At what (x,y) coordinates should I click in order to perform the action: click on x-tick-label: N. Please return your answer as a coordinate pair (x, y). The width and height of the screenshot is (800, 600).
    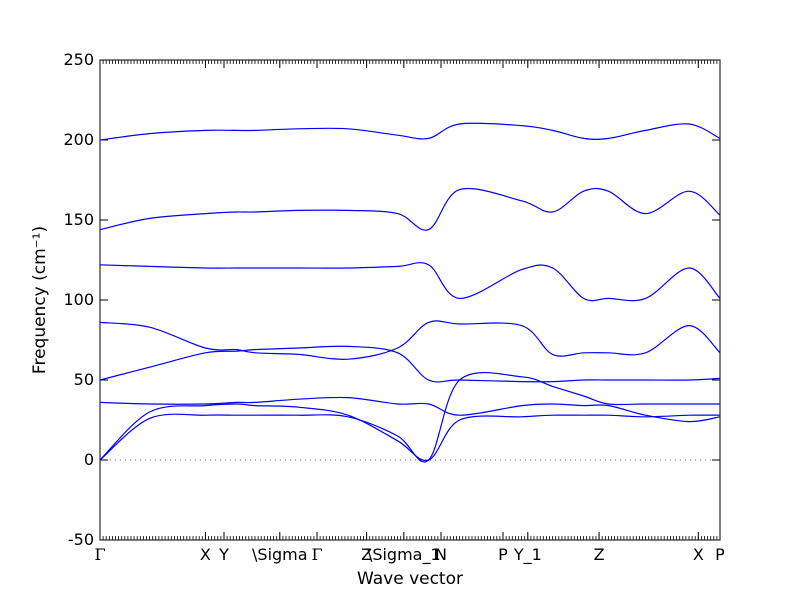
    Looking at the image, I should click on (441, 554).